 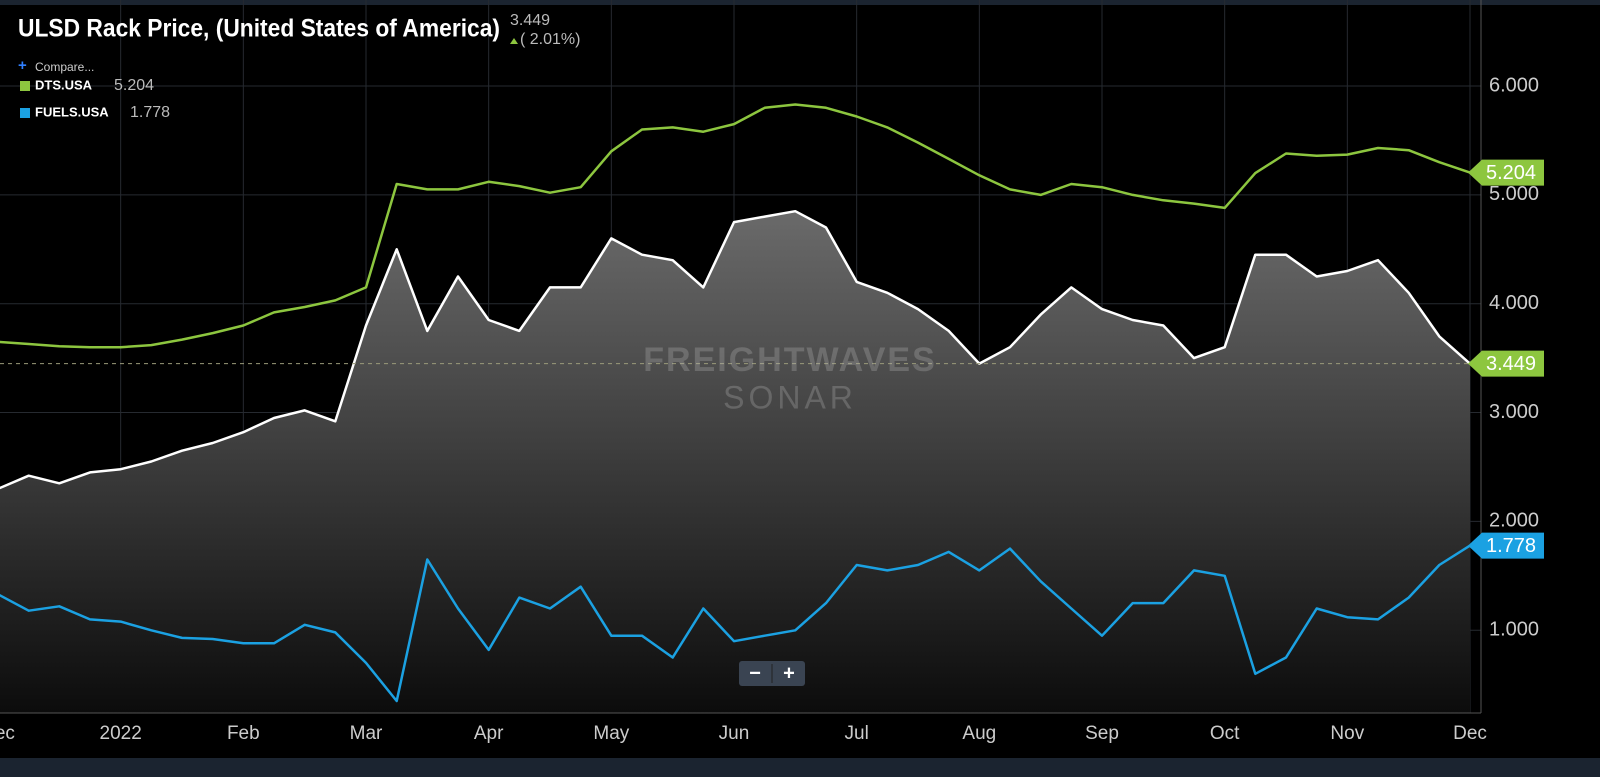 What do you see at coordinates (800, 2) in the screenshot?
I see `top-border` at bounding box center [800, 2].